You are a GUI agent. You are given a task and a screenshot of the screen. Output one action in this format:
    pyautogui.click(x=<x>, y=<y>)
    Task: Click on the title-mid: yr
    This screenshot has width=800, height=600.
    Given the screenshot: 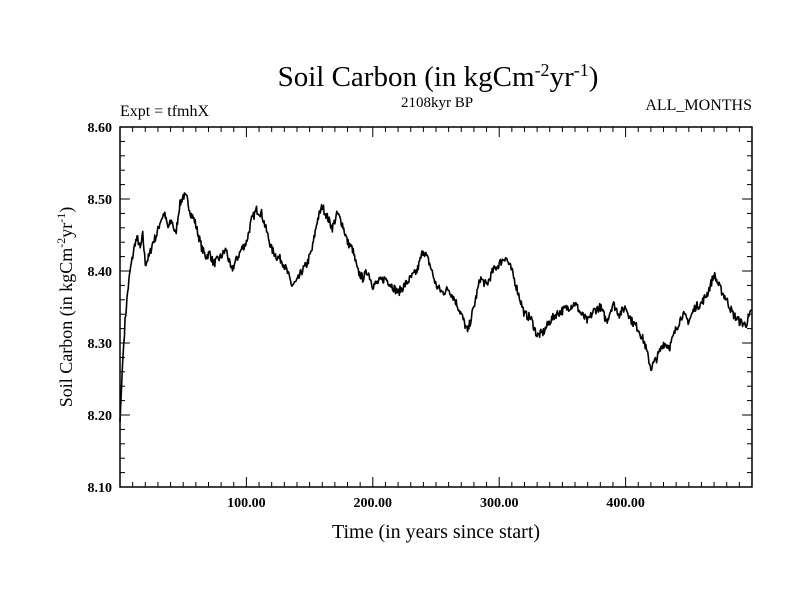 What is the action you would take?
    pyautogui.click(x=562, y=77)
    